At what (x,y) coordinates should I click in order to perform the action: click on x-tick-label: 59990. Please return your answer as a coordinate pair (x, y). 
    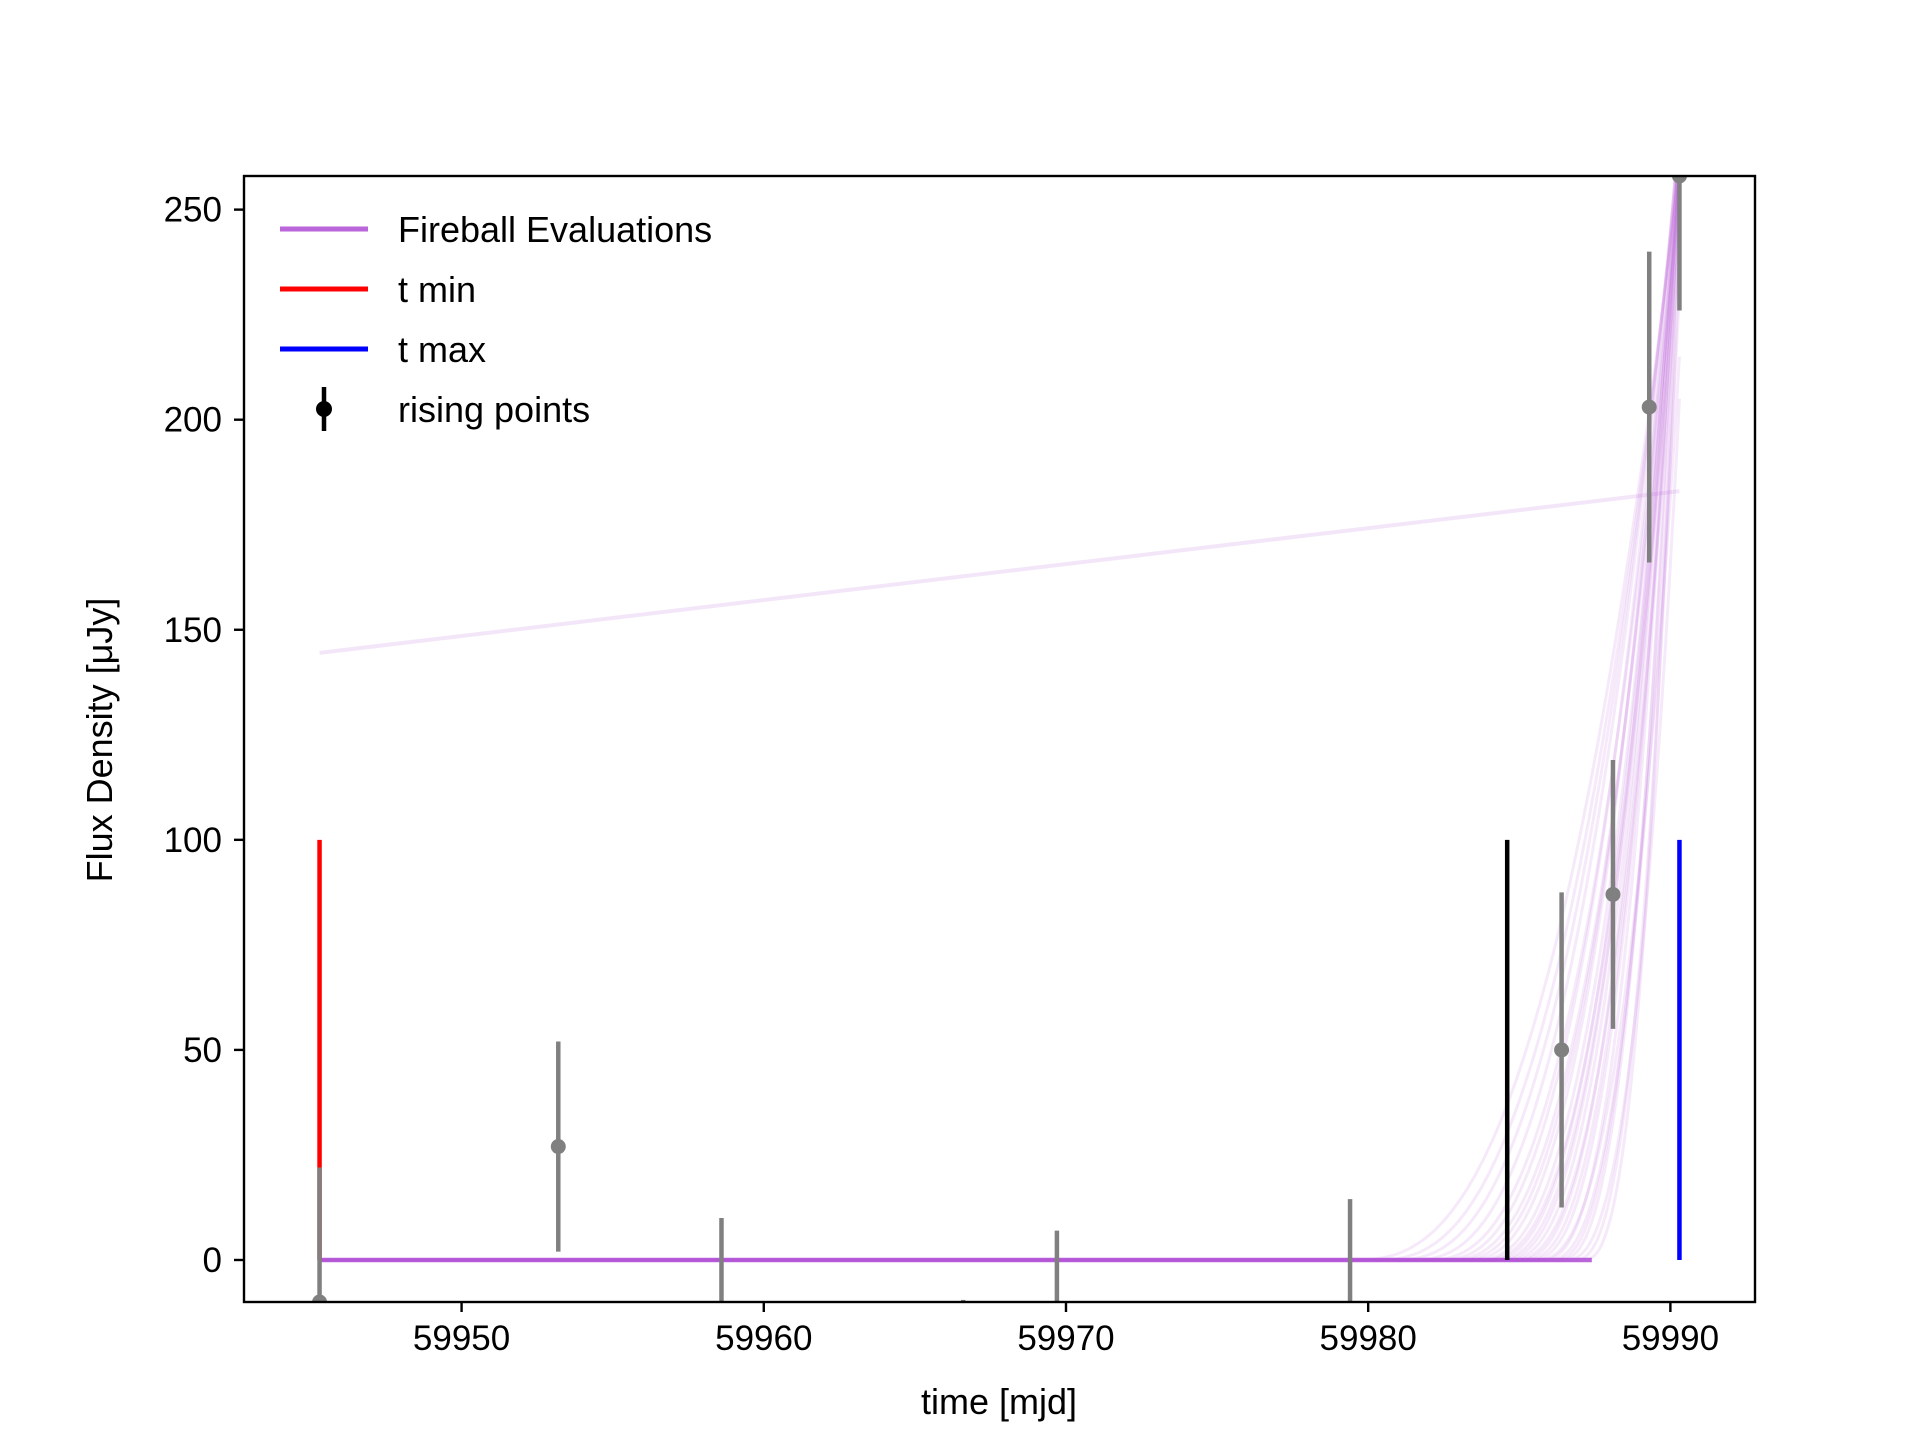
    Looking at the image, I should click on (1670, 1338).